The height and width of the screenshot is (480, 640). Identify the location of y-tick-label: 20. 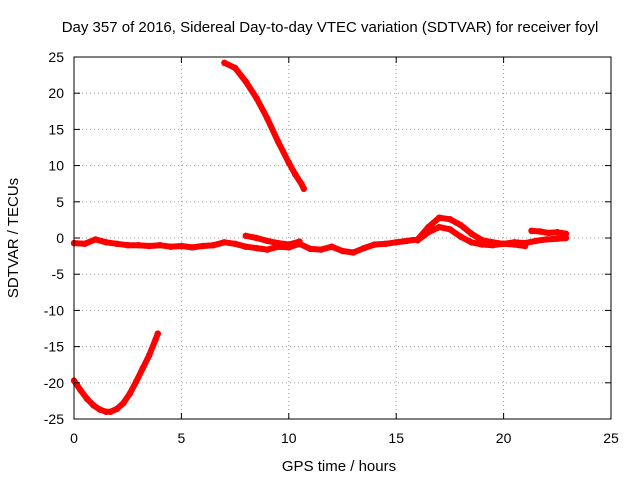
(56, 93).